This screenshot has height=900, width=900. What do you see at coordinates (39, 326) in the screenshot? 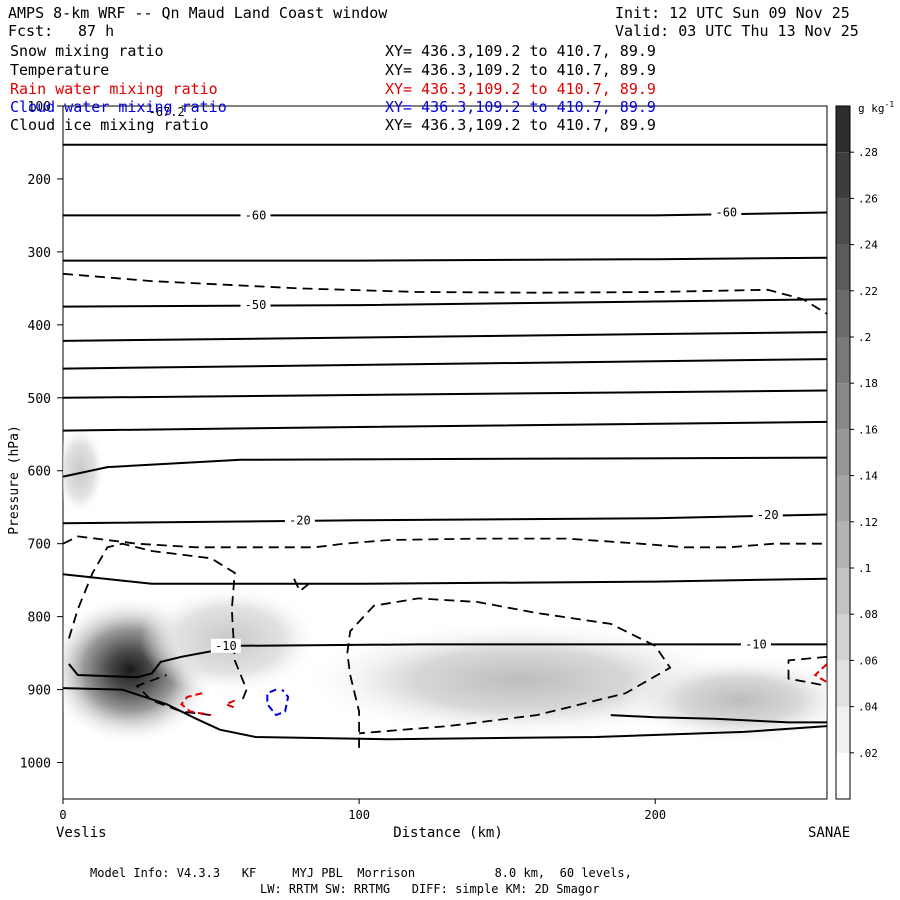
I see `y-tick-label: 400` at bounding box center [39, 326].